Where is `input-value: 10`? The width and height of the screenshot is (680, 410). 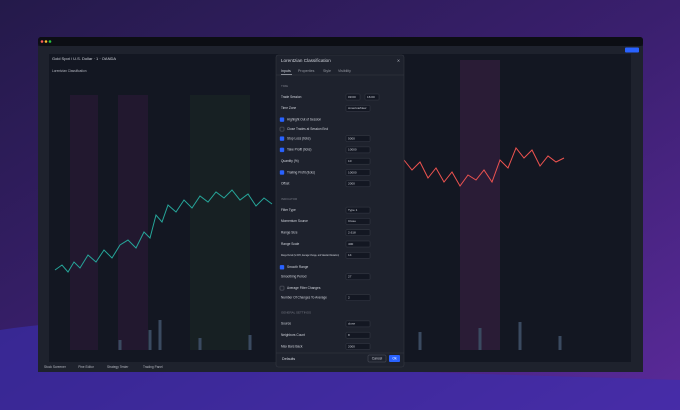
input-value: 10 is located at coordinates (350, 161).